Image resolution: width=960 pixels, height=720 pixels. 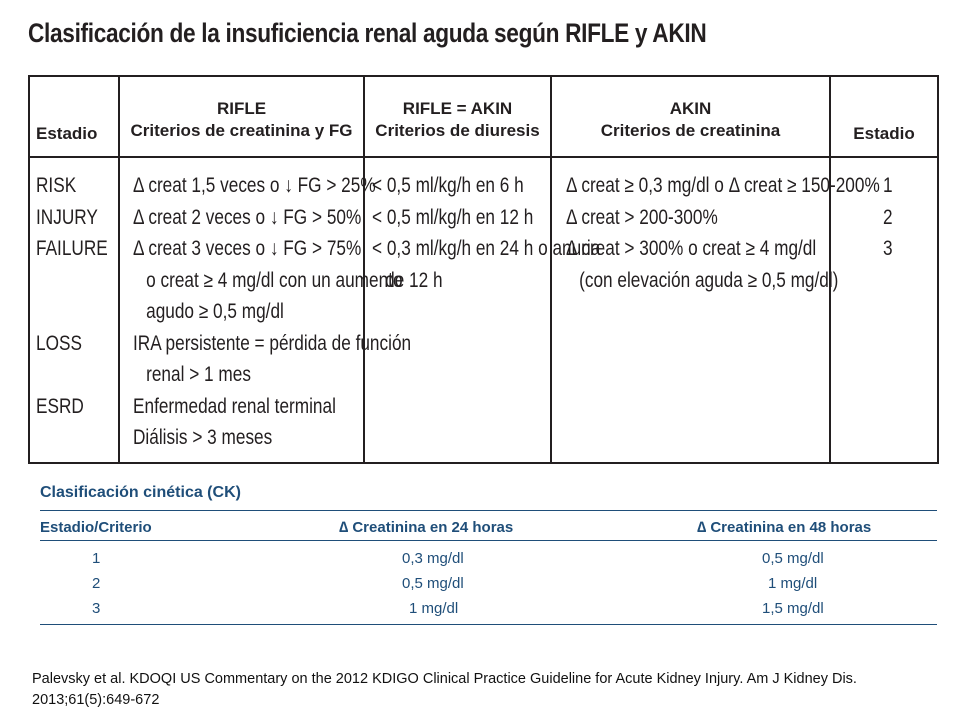 I want to click on ck-value-48h: 1,5 mg/dl, so click(x=793, y=608).